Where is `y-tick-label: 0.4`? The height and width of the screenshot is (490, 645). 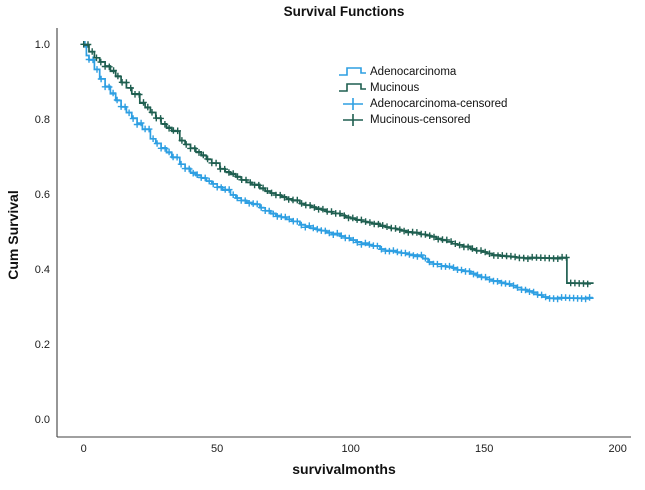
y-tick-label: 0.4 is located at coordinates (42, 269).